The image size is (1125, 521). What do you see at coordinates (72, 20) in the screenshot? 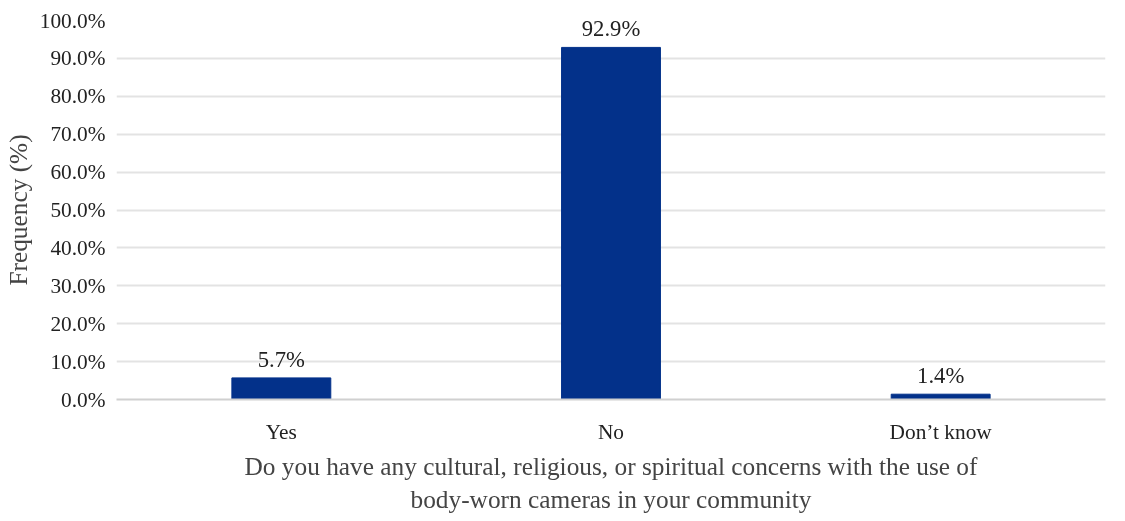
I see `y-tick-label: 100.0%` at bounding box center [72, 20].